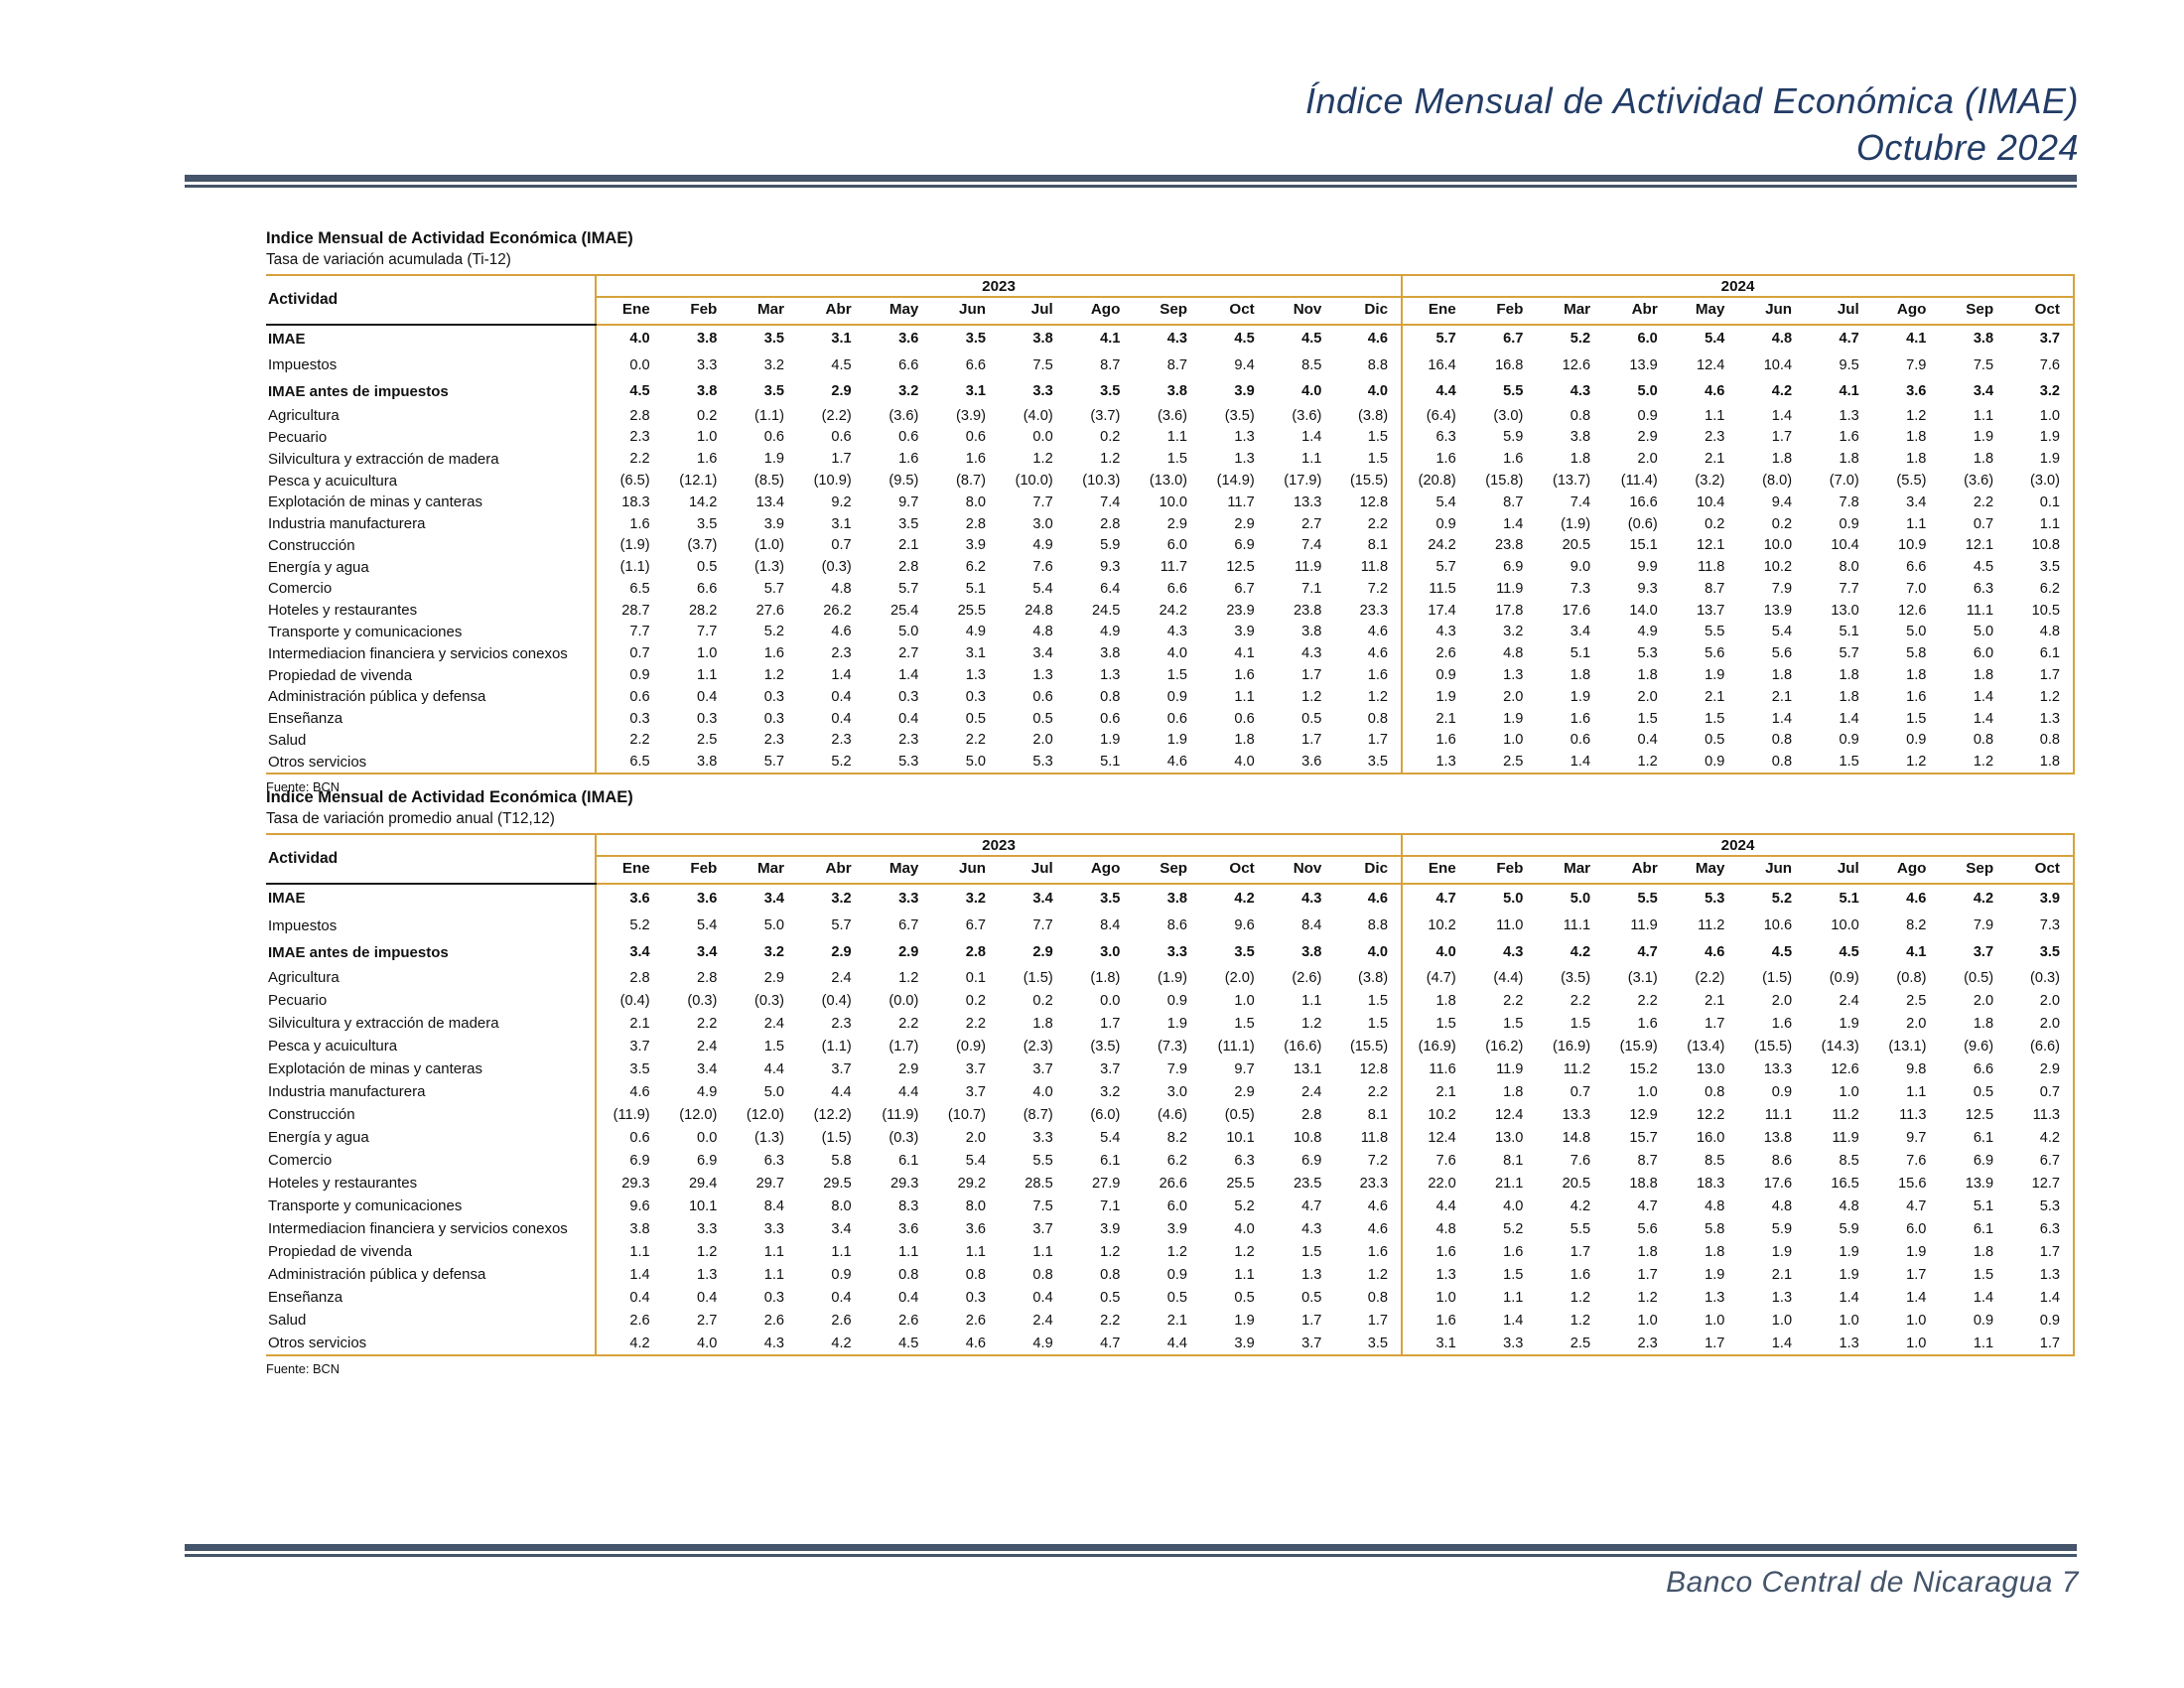 The width and height of the screenshot is (2184, 1688). I want to click on value-cell: (1.9), so click(1576, 523).